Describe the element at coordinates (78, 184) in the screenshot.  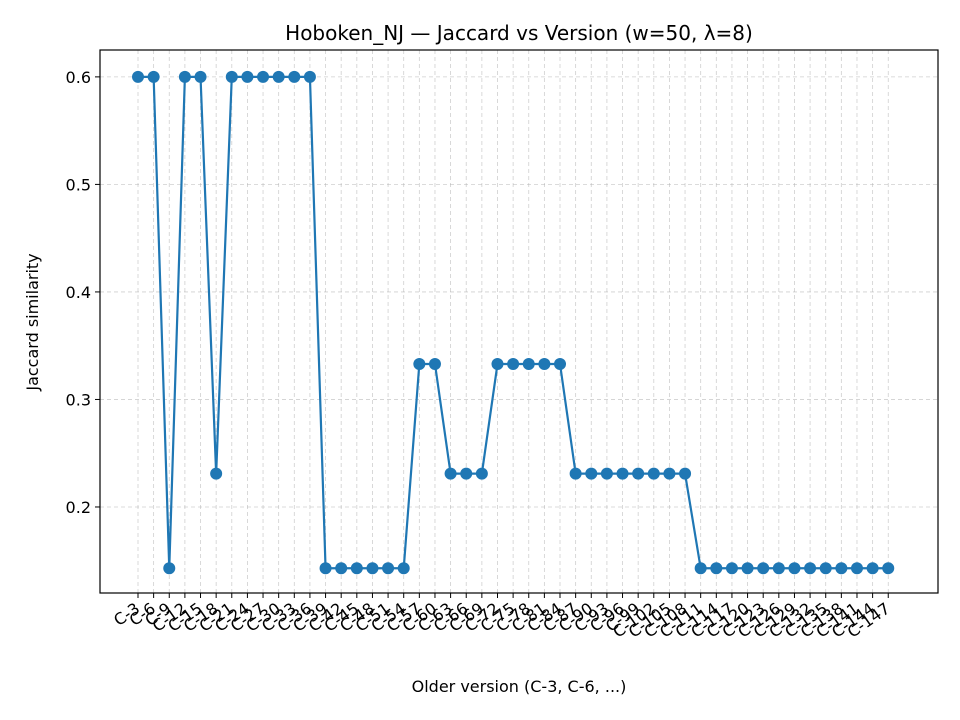
I see `y-tick-label: 0.5` at that location.